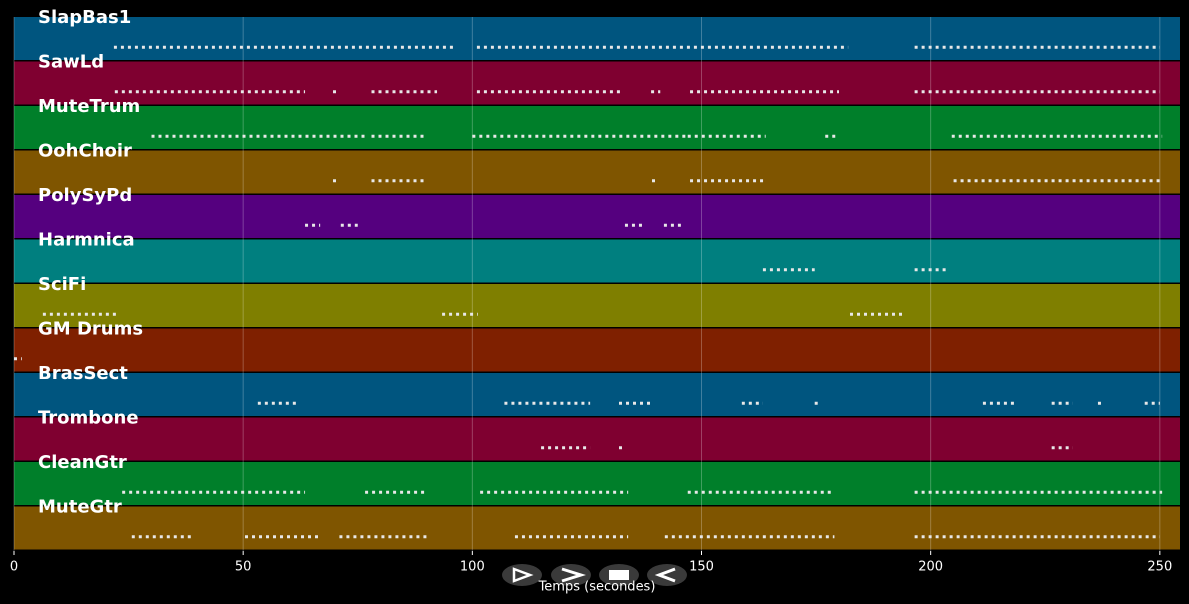 This screenshot has width=1189, height=604. What do you see at coordinates (82, 462) in the screenshot?
I see `track-label: CleanGtr` at bounding box center [82, 462].